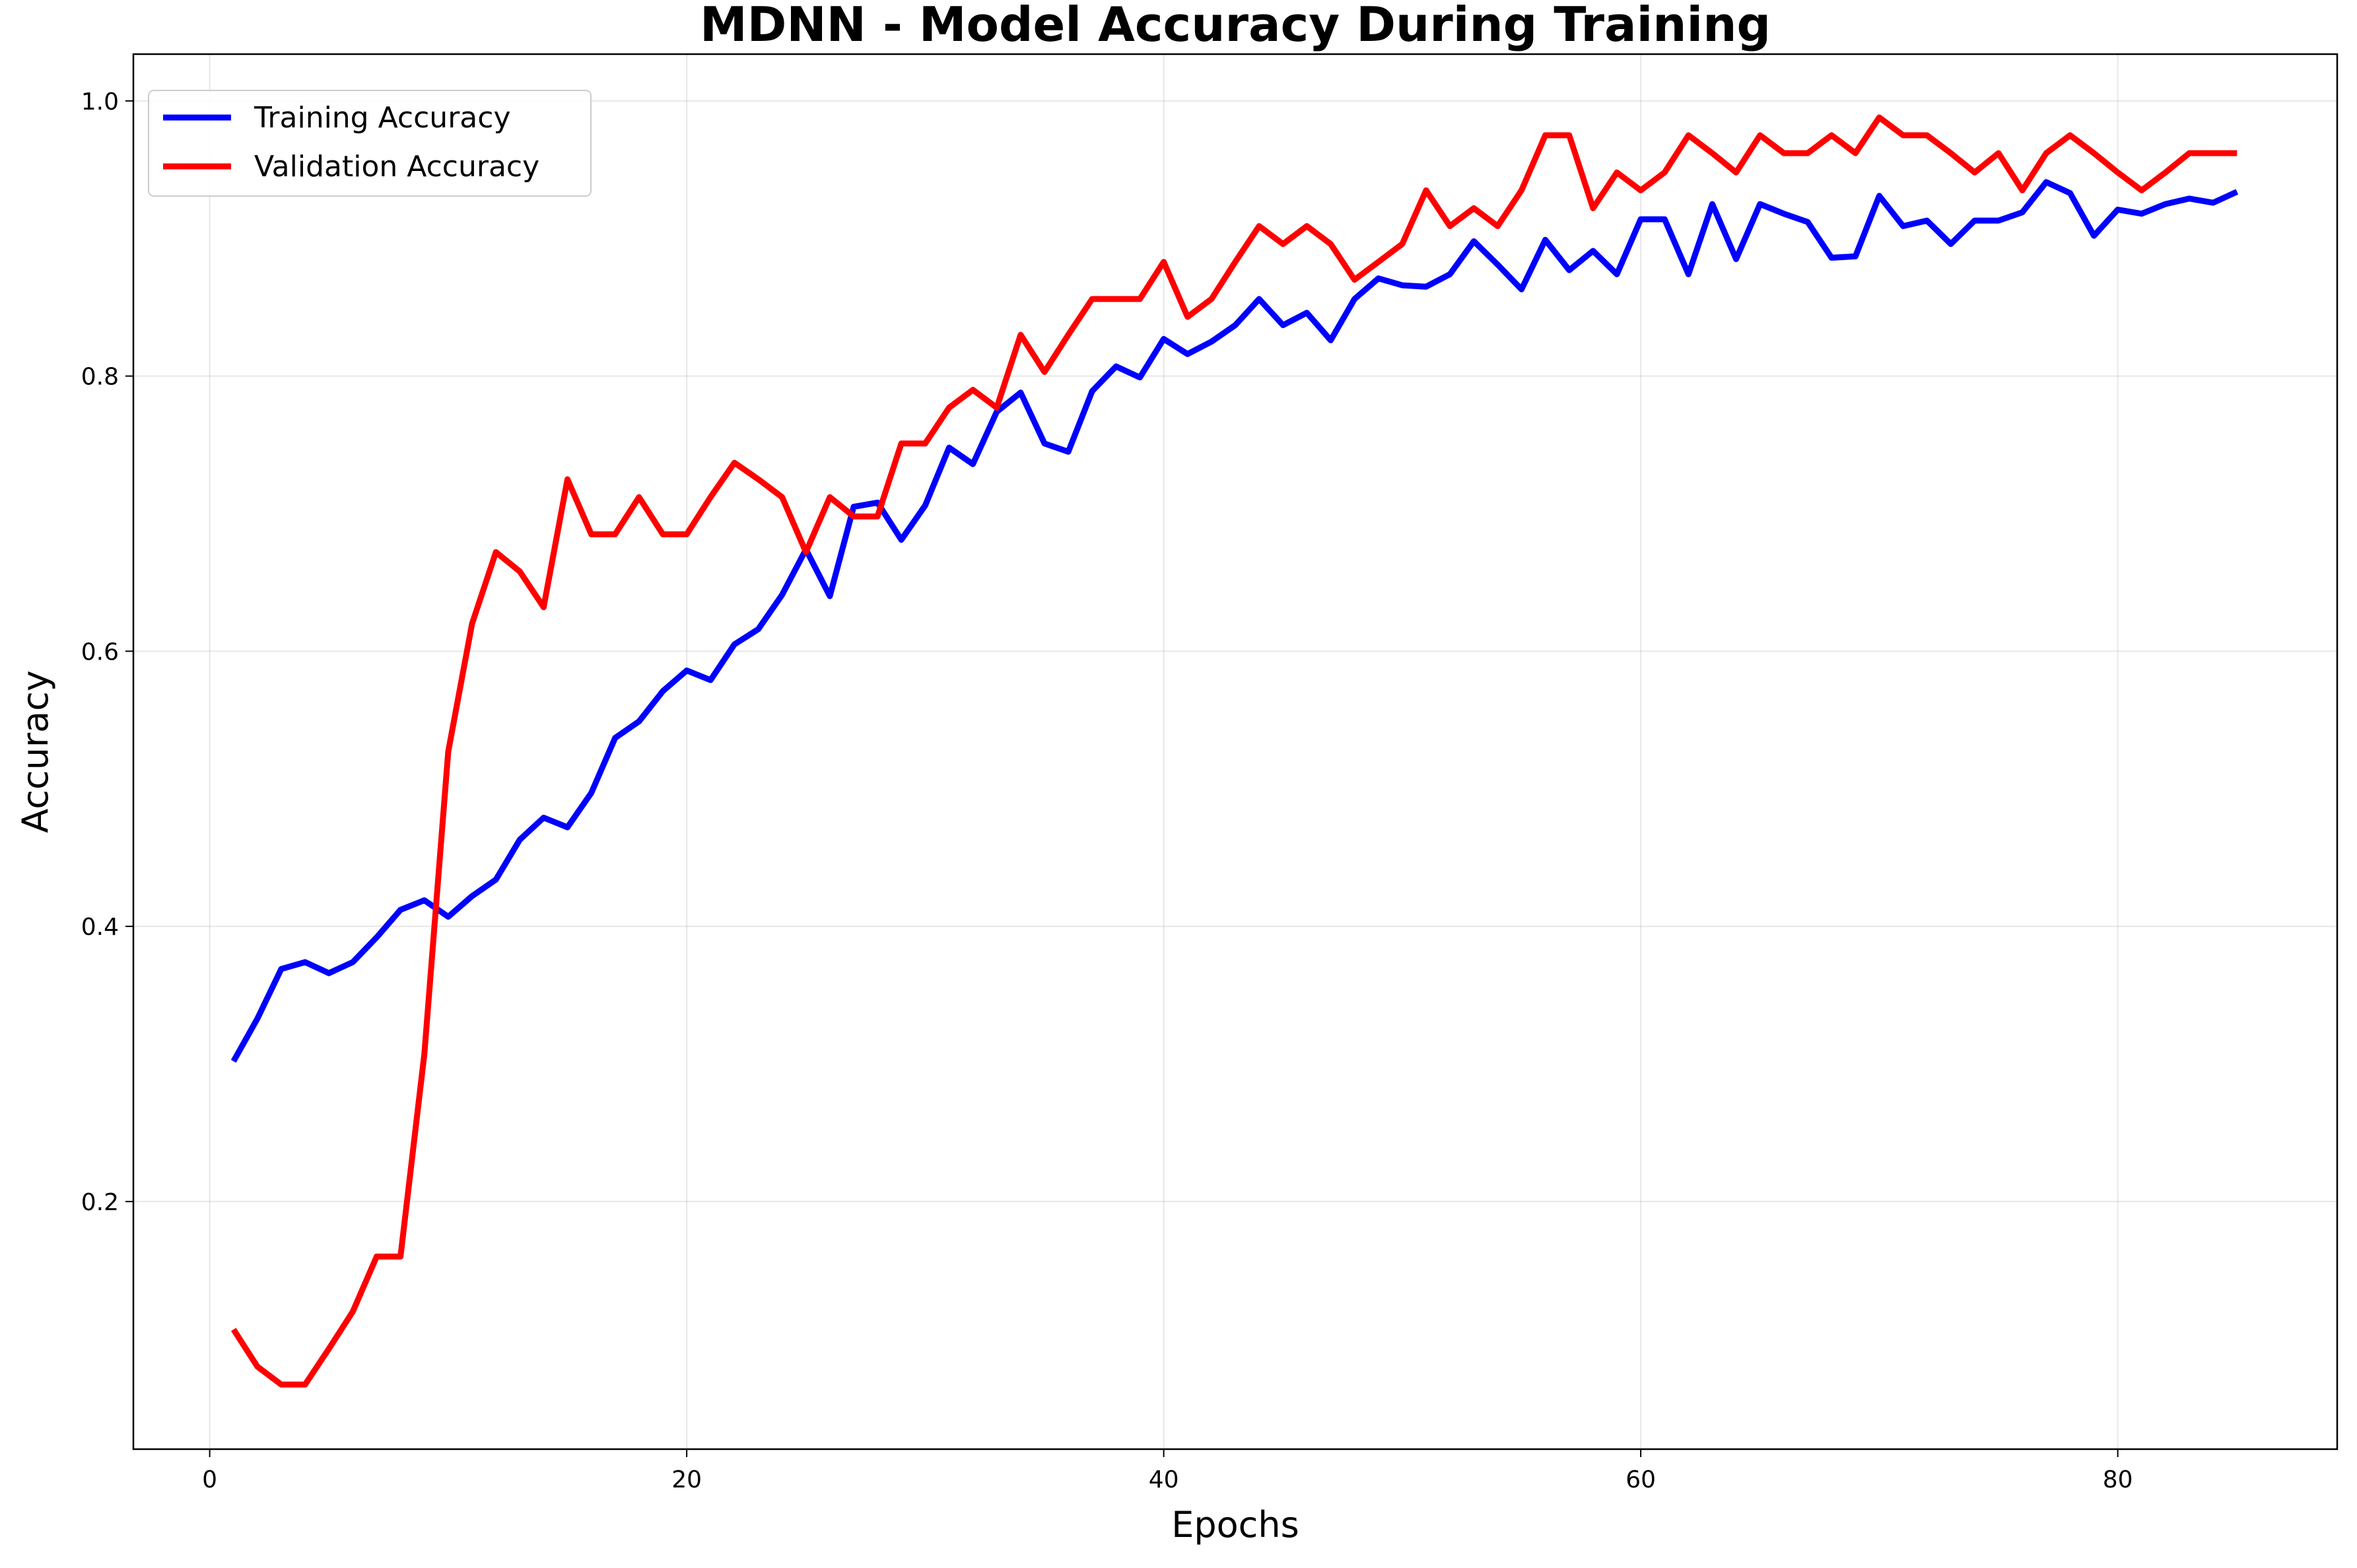  I want to click on y-axis-label: Accuracy, so click(35, 751).